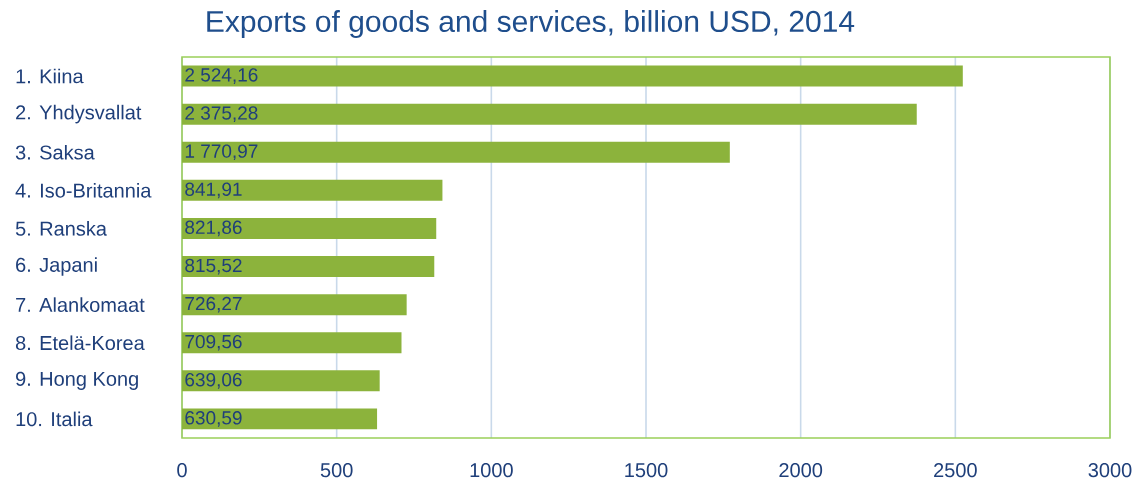 The image size is (1148, 484). Describe the element at coordinates (56, 266) in the screenshot. I see `y-tick-label: 6. Japani` at that location.